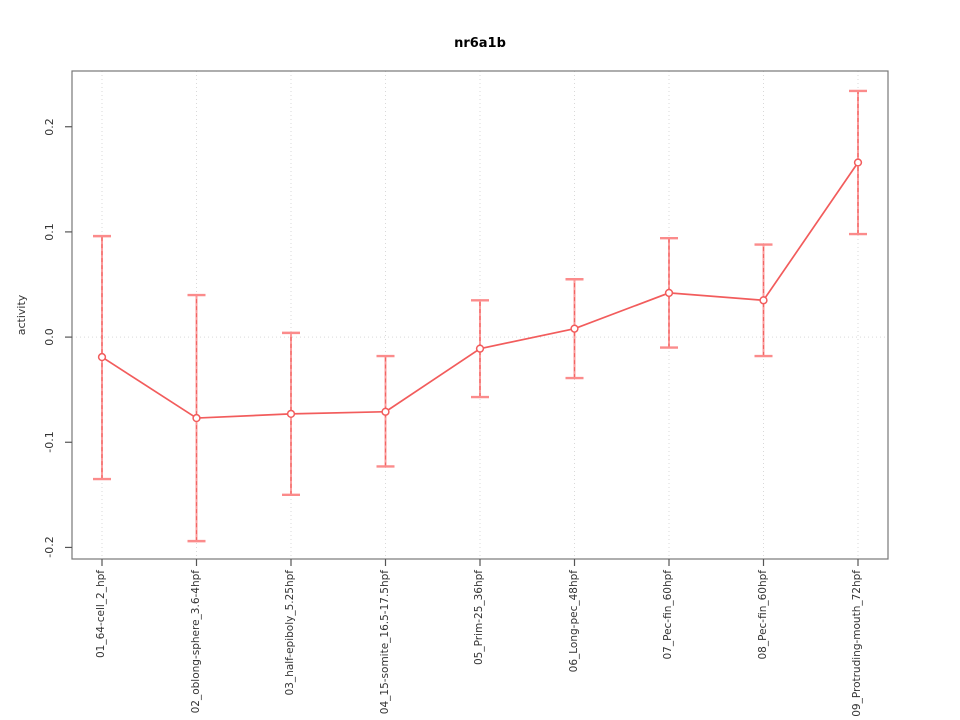 Image resolution: width=960 pixels, height=720 pixels. What do you see at coordinates (49, 442) in the screenshot?
I see `y-tick-label: -0.1` at bounding box center [49, 442].